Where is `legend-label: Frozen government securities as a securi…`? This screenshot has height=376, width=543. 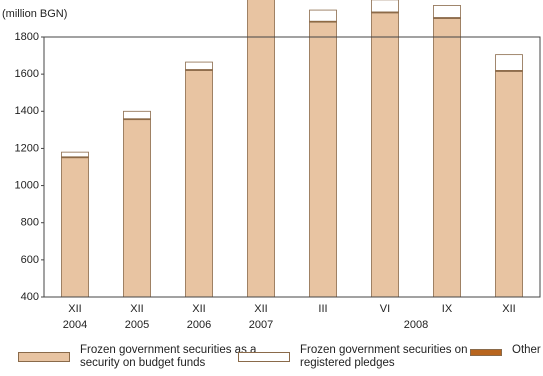 legend-label: Frozen government securities as a securi… is located at coordinates (168, 356).